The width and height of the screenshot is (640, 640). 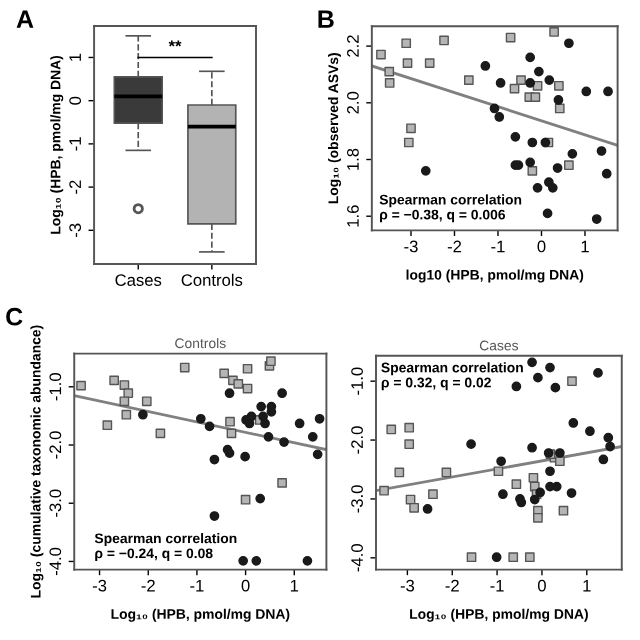 What do you see at coordinates (75, 57) in the screenshot?
I see `y-tick-label: 1` at bounding box center [75, 57].